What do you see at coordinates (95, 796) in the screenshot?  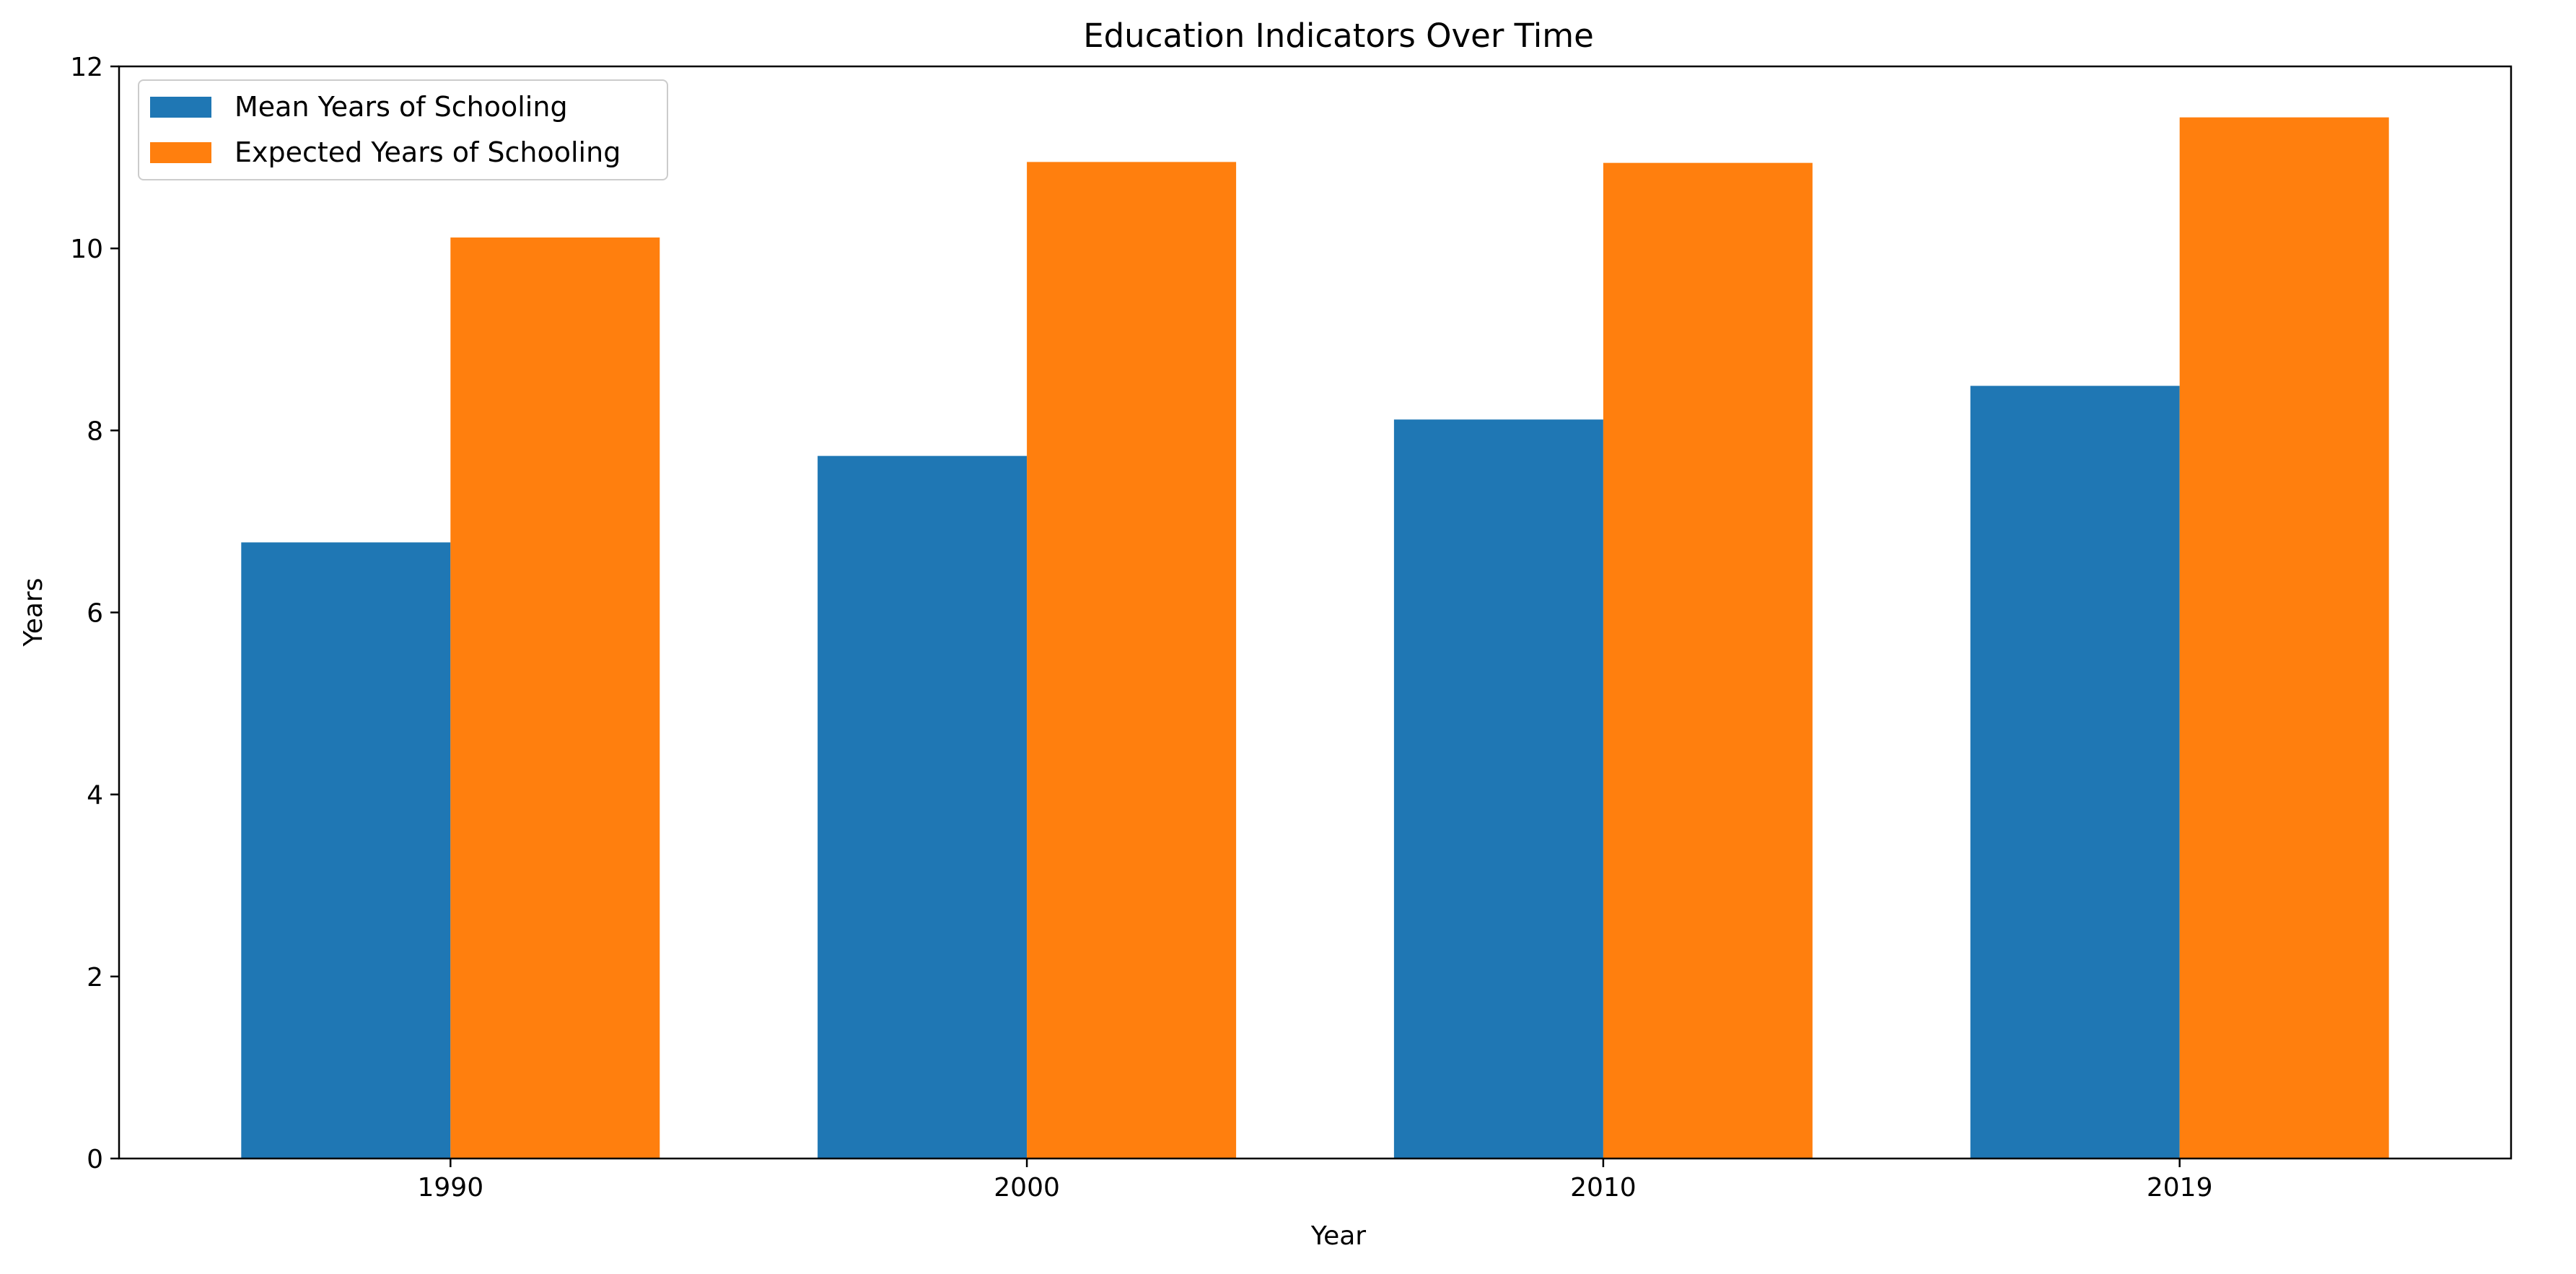 I see `y-tick-label-4: 4` at bounding box center [95, 796].